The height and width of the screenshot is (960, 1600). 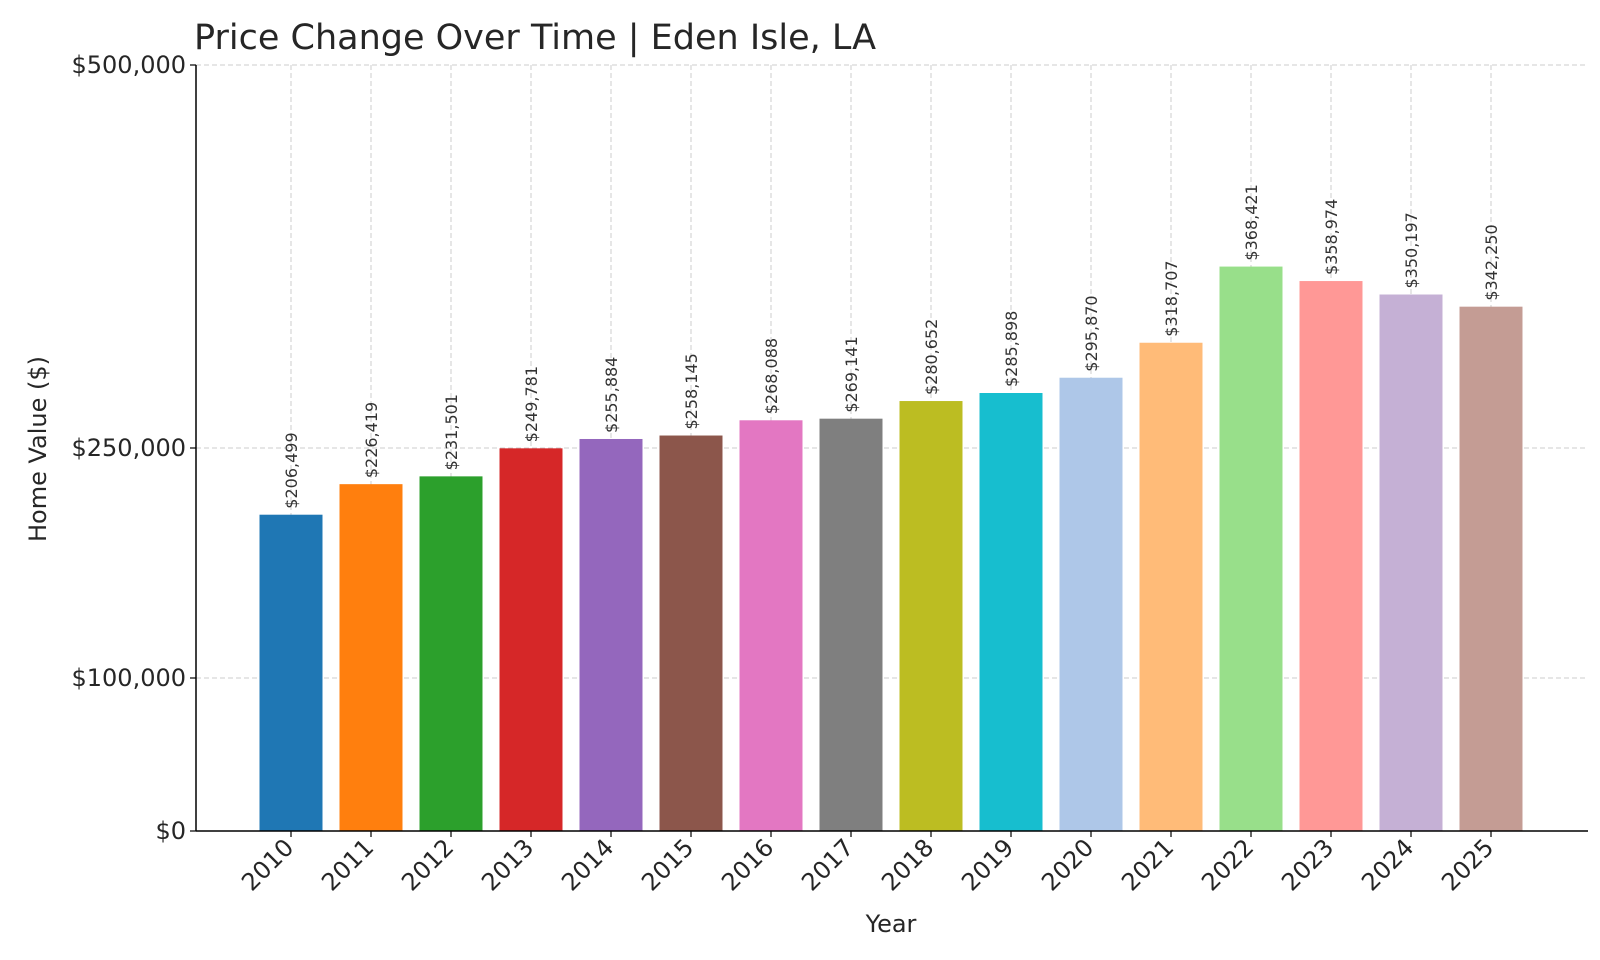 What do you see at coordinates (1387, 864) in the screenshot?
I see `x-tick-label: 2024` at bounding box center [1387, 864].